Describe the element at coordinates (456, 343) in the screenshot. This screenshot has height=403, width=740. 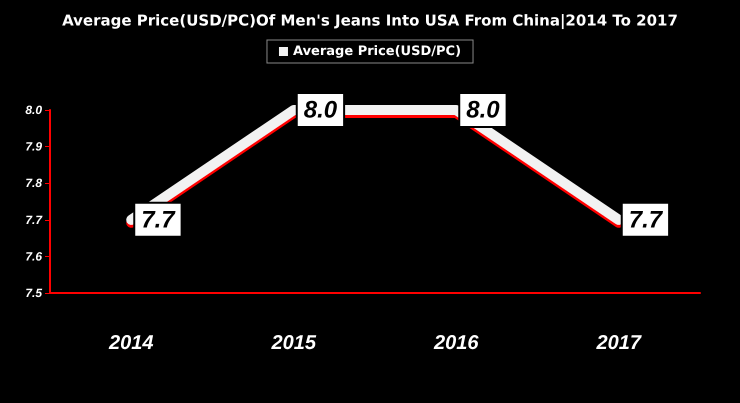
I see `x-tick-label: 2016` at that location.